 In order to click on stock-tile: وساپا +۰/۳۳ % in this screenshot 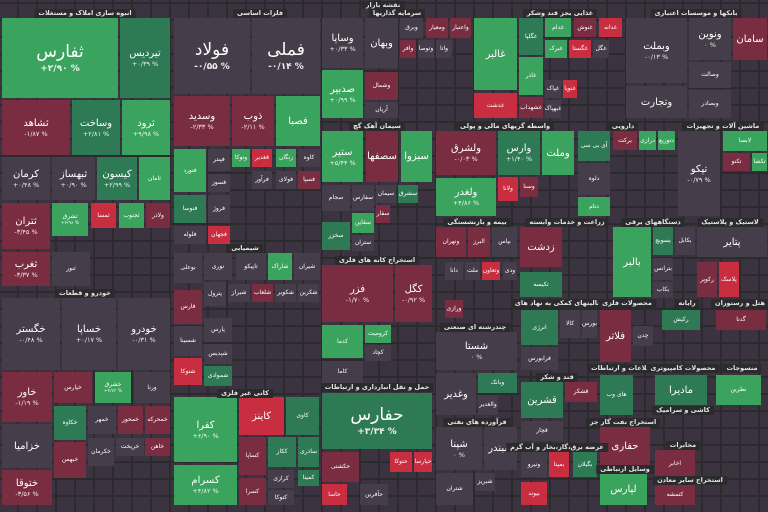, I will do `click(342, 43)`.